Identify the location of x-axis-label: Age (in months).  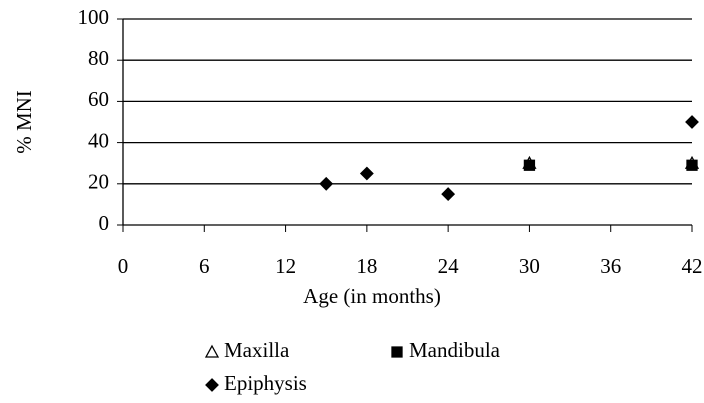
(372, 296).